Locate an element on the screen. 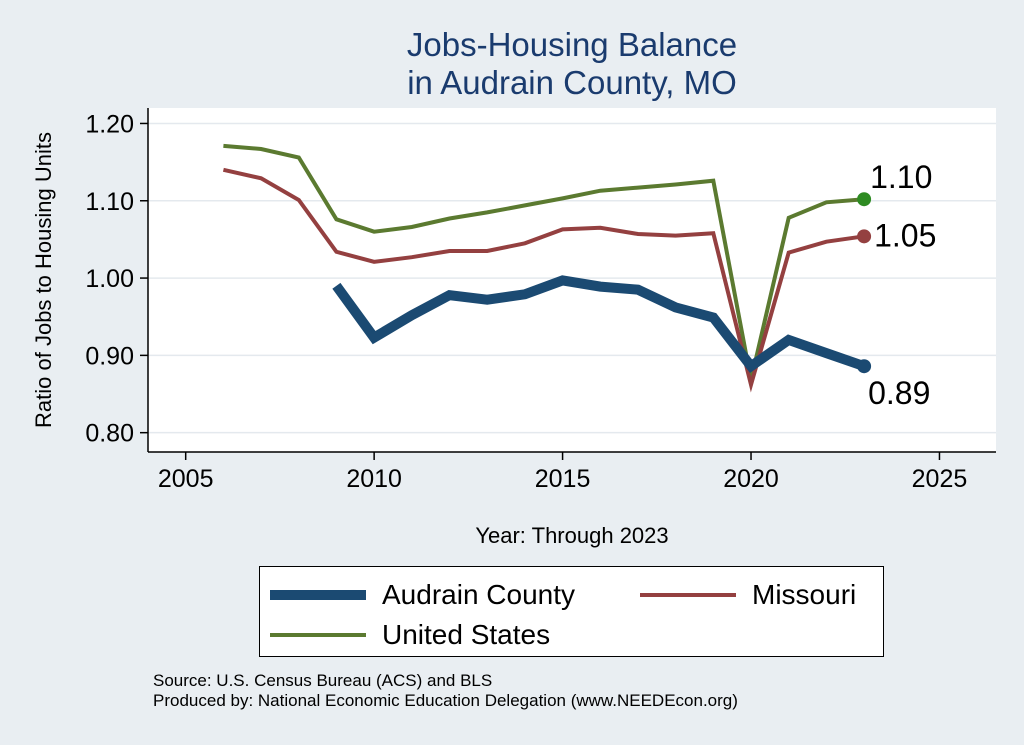 Image resolution: width=1024 pixels, height=745 pixels. y-tick-label: 0.90 is located at coordinates (109, 356).